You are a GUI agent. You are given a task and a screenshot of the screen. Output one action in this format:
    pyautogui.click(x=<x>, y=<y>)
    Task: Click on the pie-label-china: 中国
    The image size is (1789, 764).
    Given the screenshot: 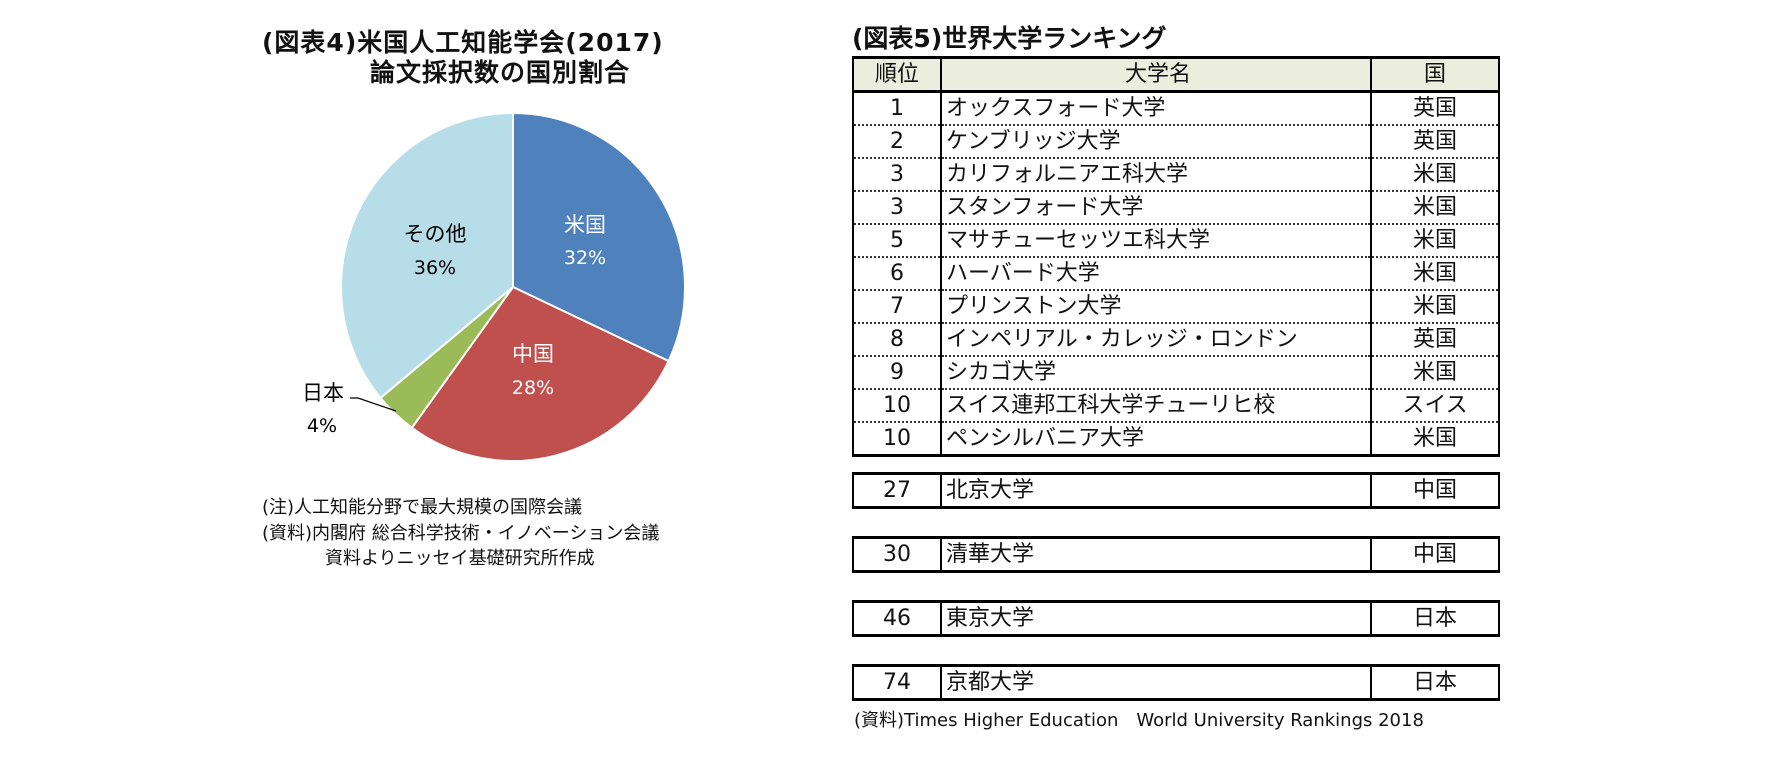 What is the action you would take?
    pyautogui.click(x=533, y=354)
    